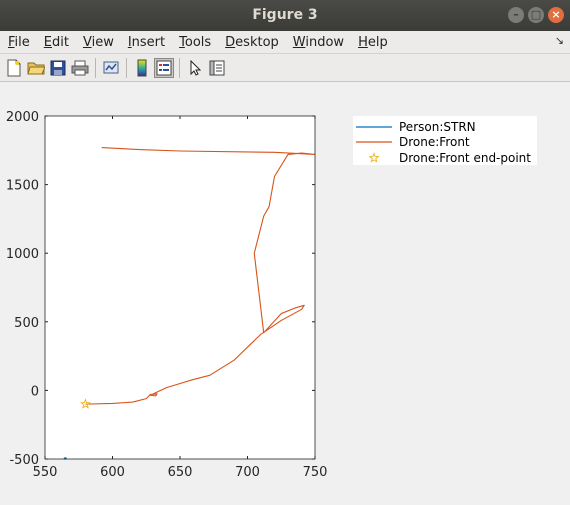 Image resolution: width=570 pixels, height=505 pixels. Describe the element at coordinates (374, 157) in the screenshot. I see `legend-star-marker-icon` at that location.